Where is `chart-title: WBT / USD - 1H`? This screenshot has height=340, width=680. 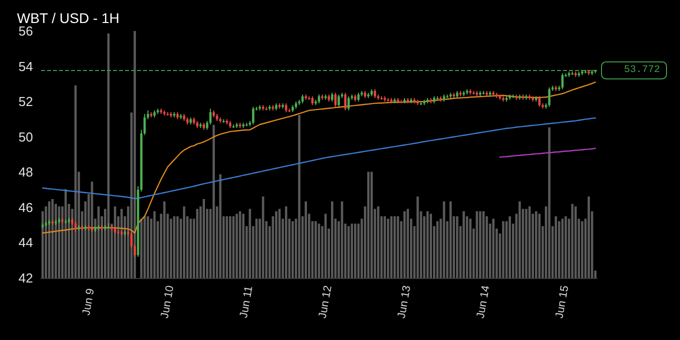 chart-title: WBT / USD - 1H is located at coordinates (68, 18).